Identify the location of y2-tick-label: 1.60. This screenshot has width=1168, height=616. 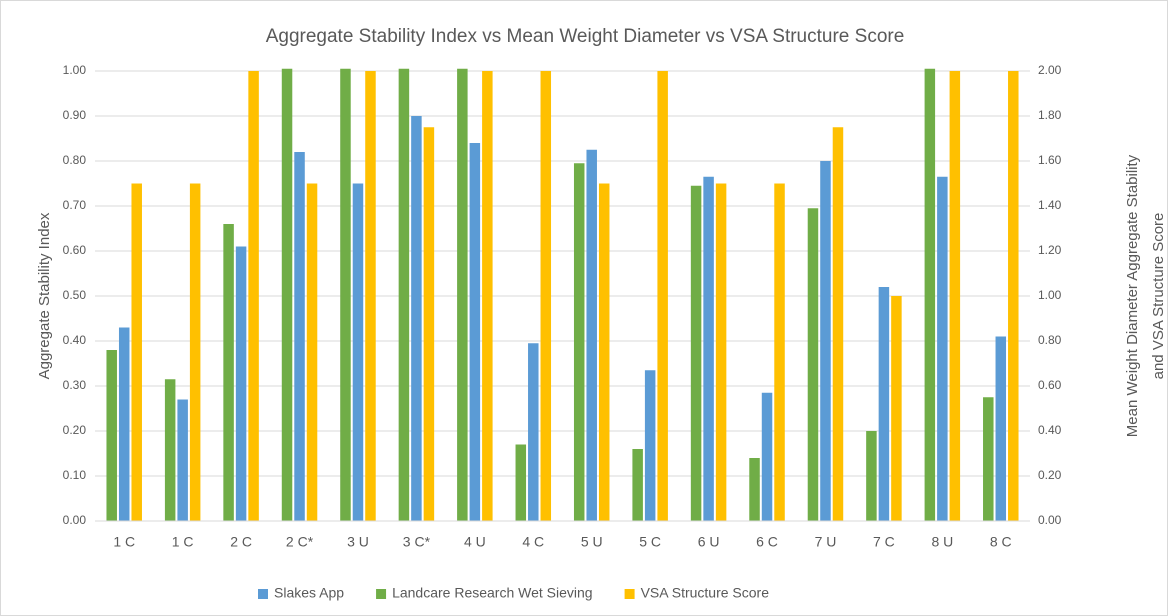
(1050, 160).